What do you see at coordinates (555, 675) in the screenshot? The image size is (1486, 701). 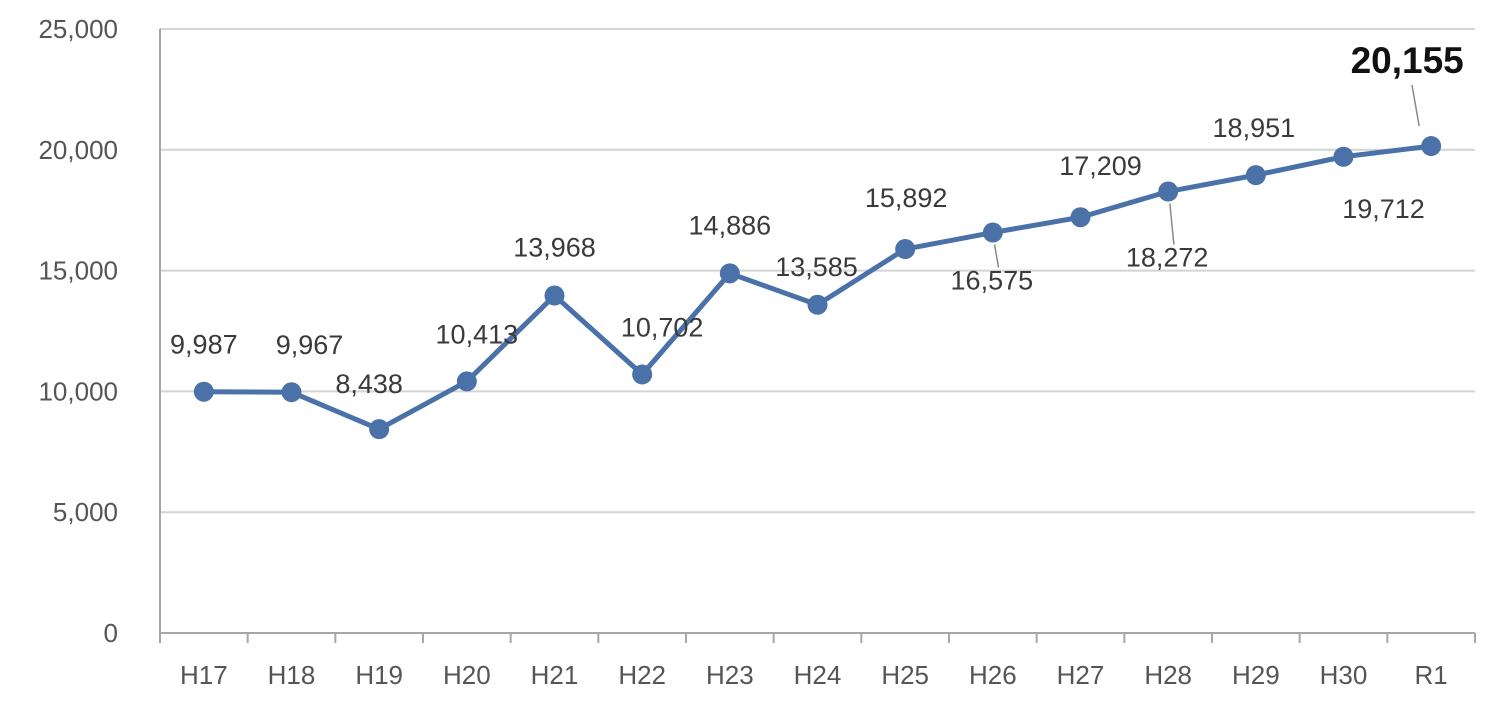 I see `x-tick-label: H21` at bounding box center [555, 675].